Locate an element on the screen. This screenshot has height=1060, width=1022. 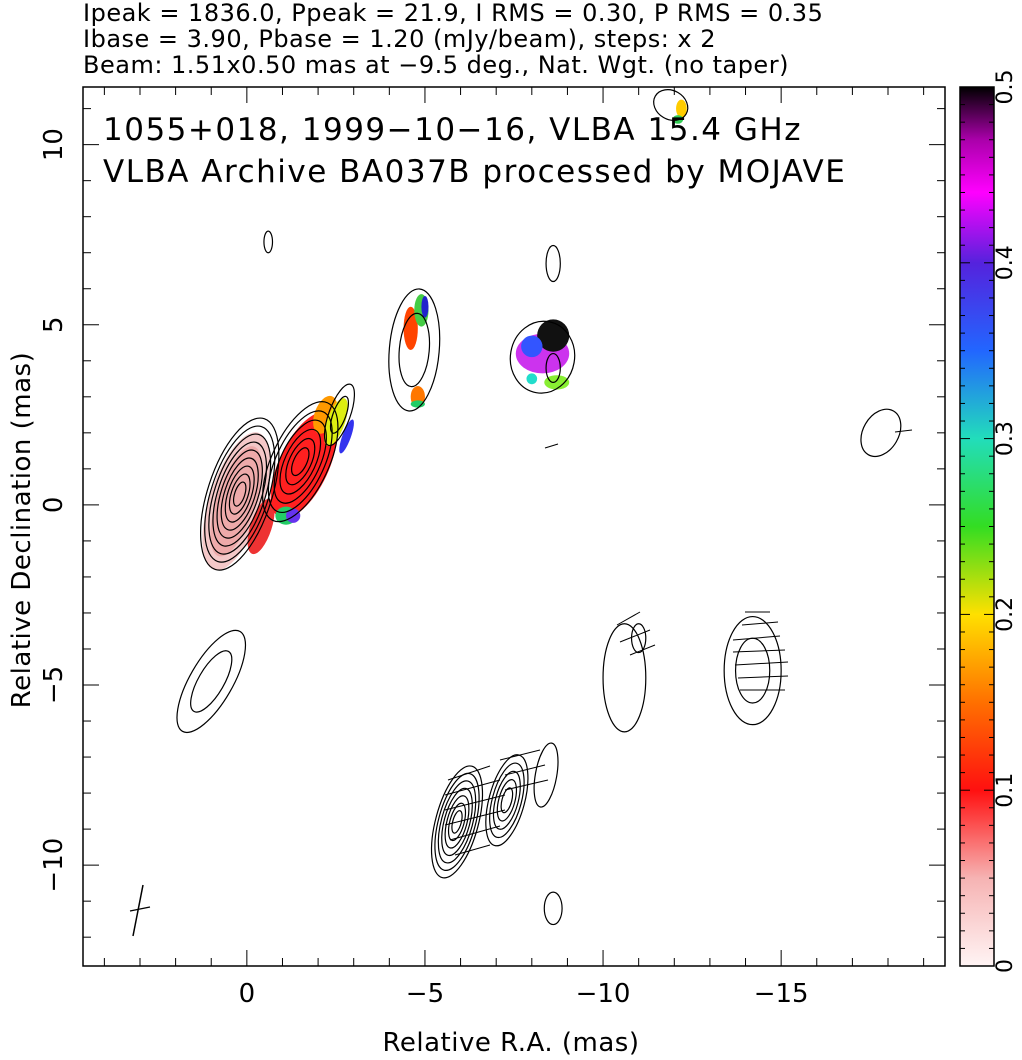
chart-title: 1055+018, 1999−10−16, VLBA 15.4 GHz is located at coordinates (452, 130).